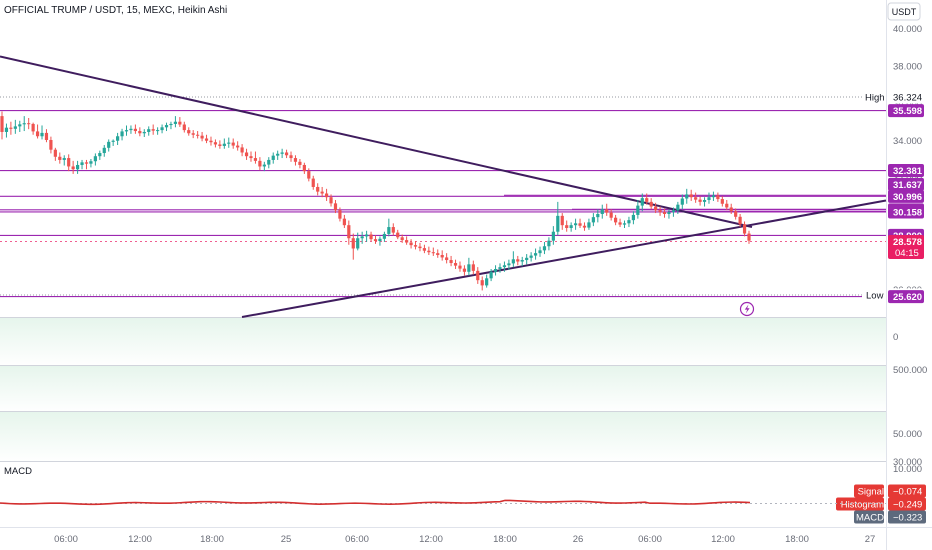  I want to click on macd-legend-value: −0.074, so click(907, 492).